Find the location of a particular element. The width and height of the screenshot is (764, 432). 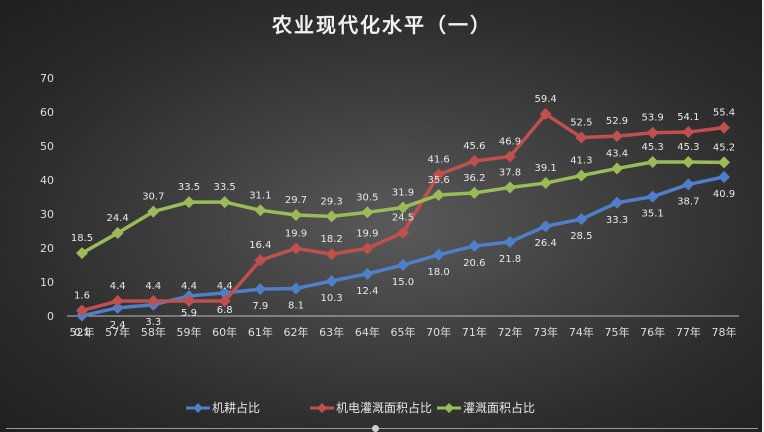

data-label: 39.1 is located at coordinates (546, 168).